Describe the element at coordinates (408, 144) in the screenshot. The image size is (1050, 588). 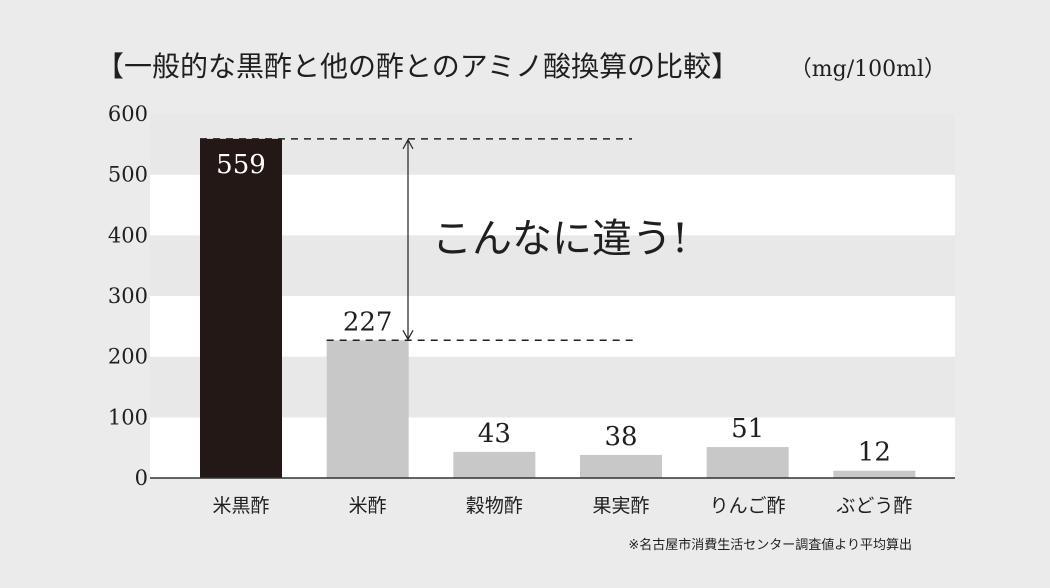
I see `arrow-head-up` at that location.